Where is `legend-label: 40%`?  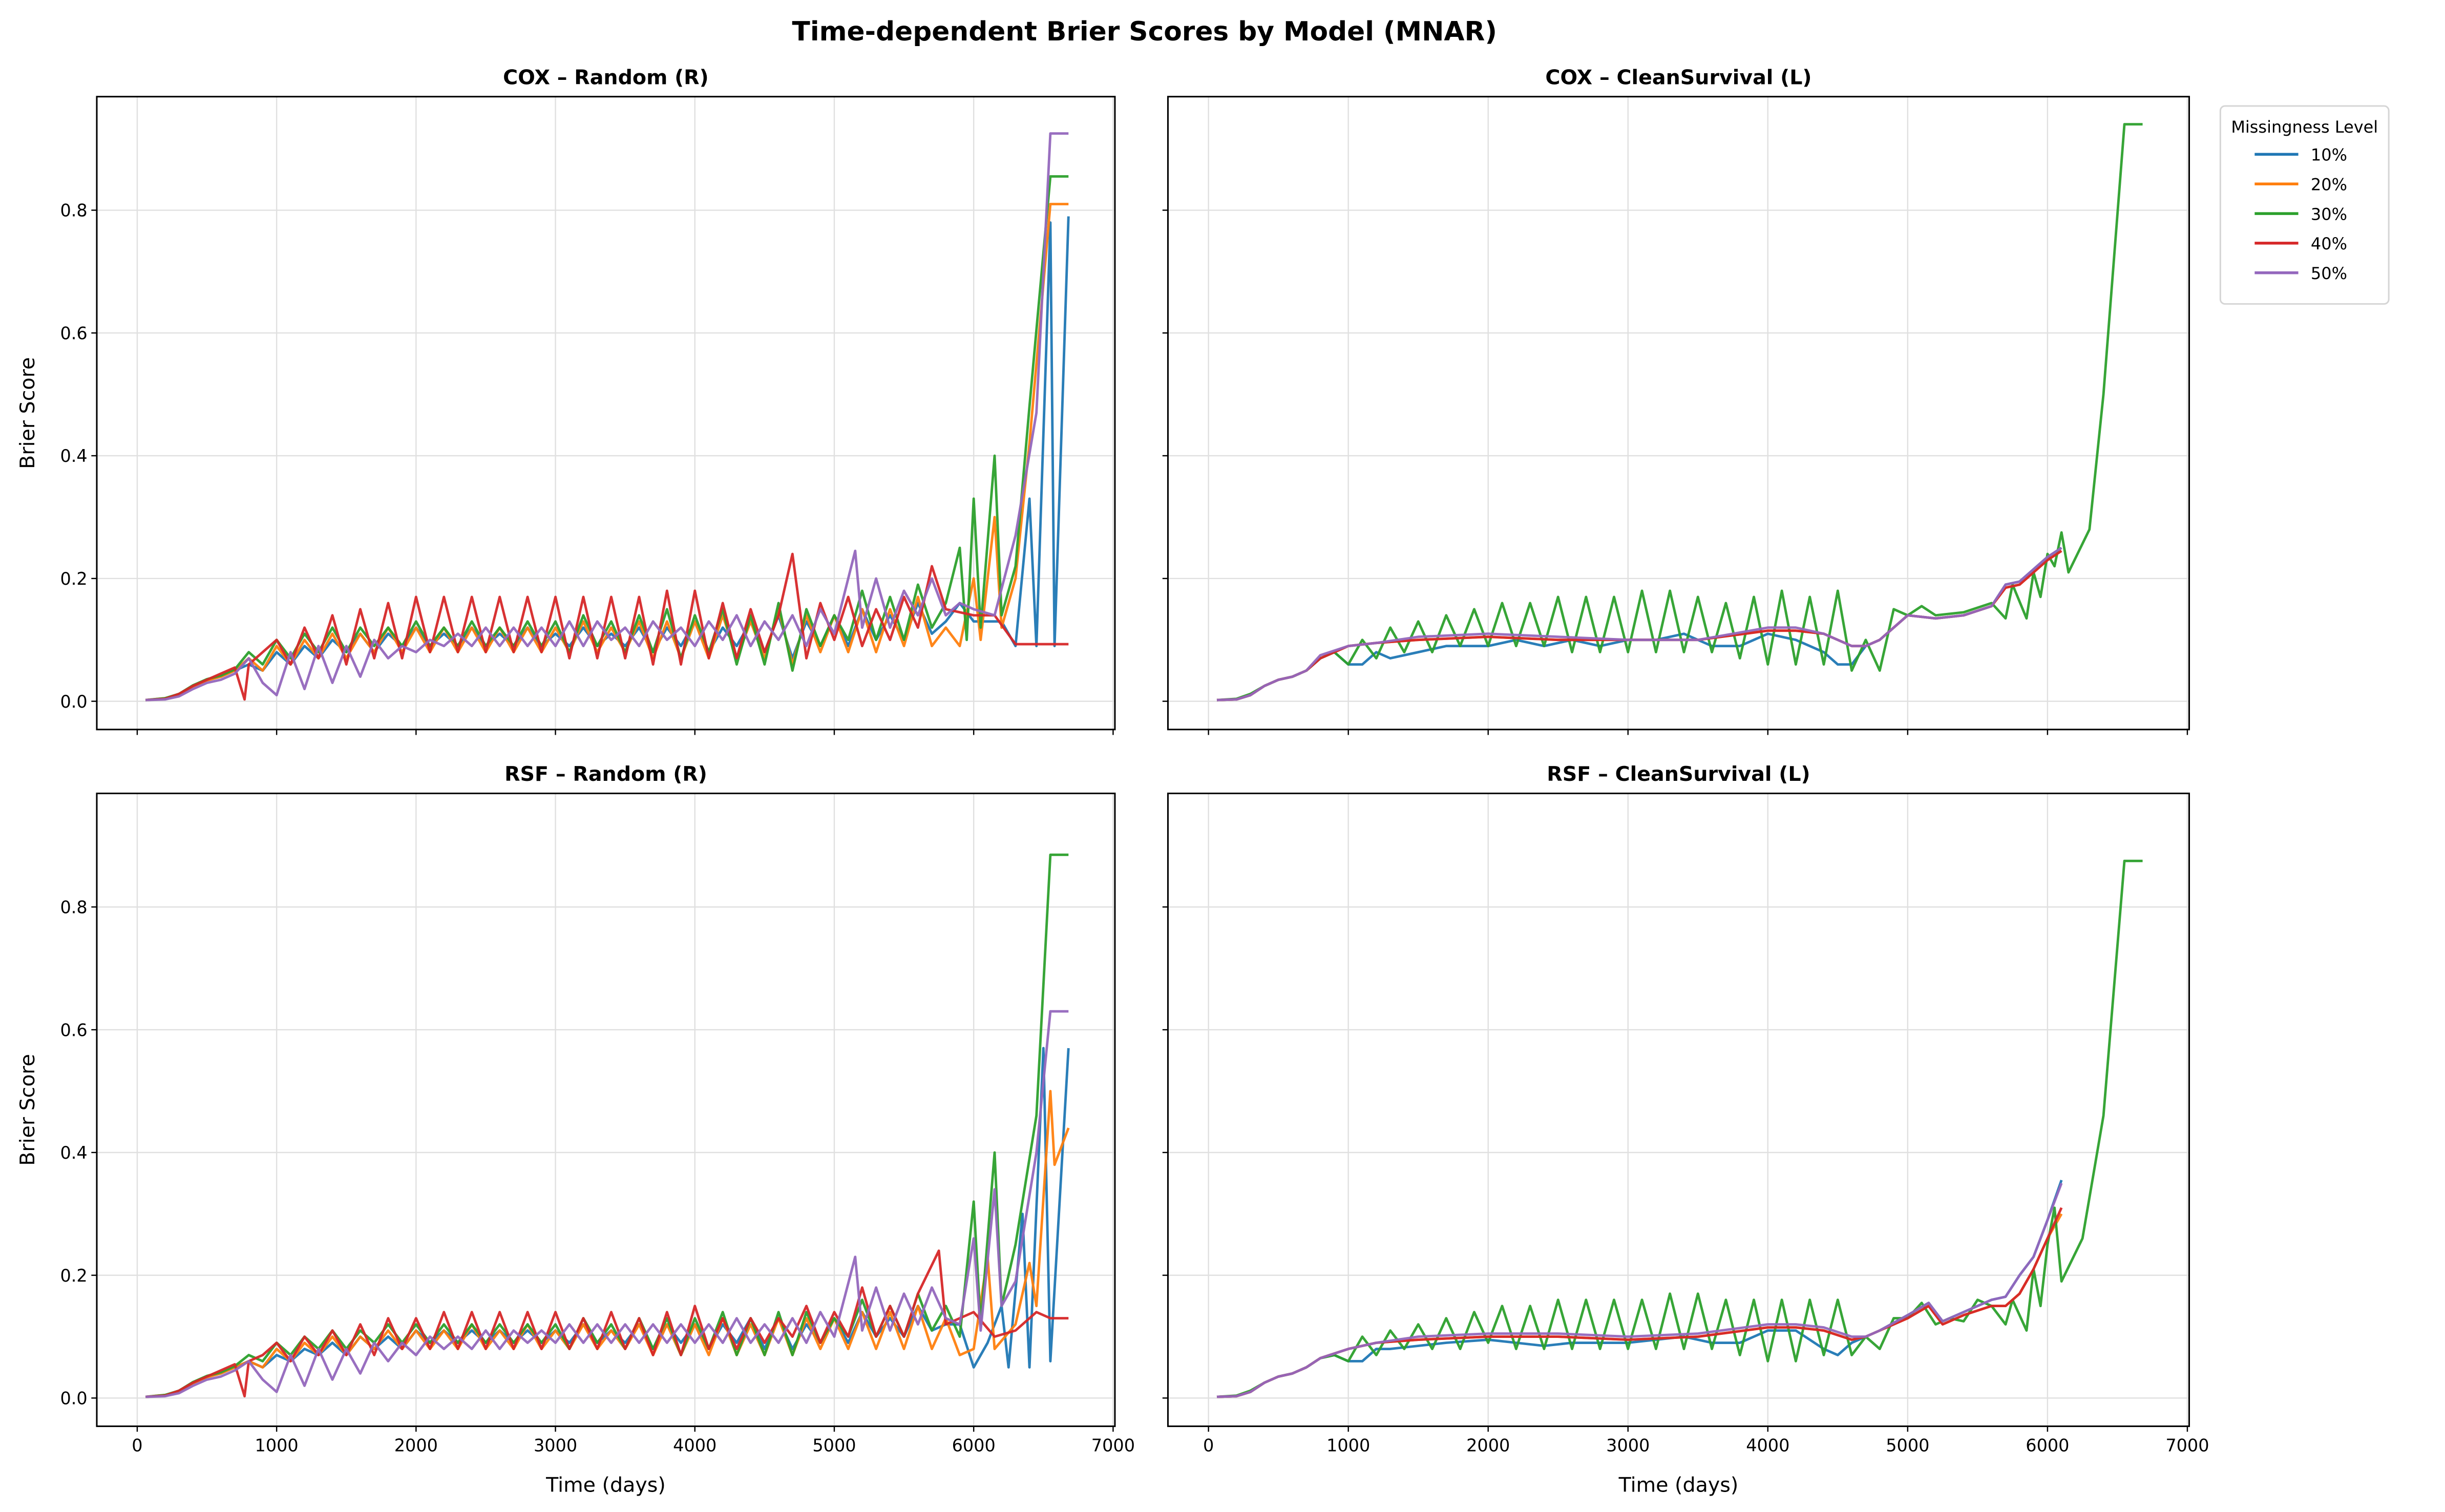
legend-label: 40% is located at coordinates (2329, 243).